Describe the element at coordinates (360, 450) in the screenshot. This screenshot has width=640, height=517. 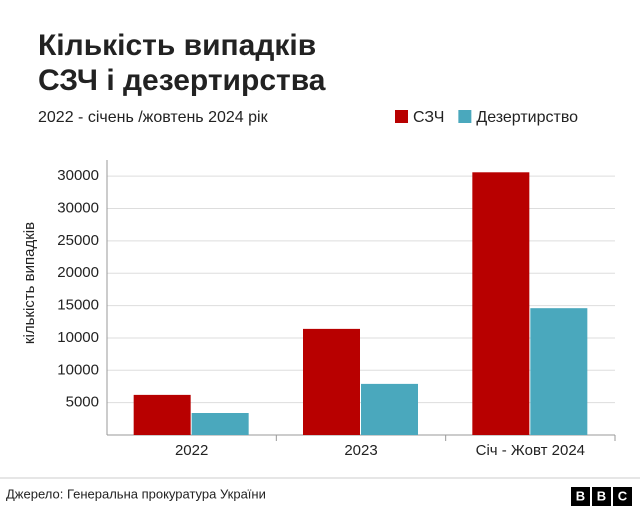
I see `x-tick-label: 2023` at that location.